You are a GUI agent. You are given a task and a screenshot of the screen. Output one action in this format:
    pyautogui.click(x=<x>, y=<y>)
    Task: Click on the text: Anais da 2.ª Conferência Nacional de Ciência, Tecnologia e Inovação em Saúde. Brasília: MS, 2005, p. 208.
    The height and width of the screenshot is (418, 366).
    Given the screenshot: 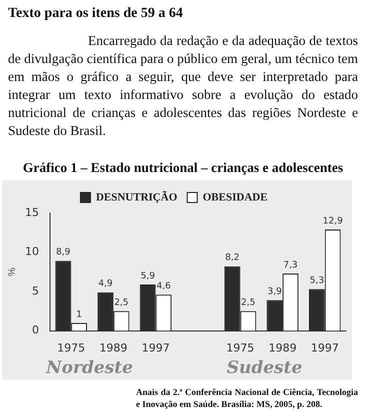 What is the action you would take?
    pyautogui.click(x=247, y=398)
    